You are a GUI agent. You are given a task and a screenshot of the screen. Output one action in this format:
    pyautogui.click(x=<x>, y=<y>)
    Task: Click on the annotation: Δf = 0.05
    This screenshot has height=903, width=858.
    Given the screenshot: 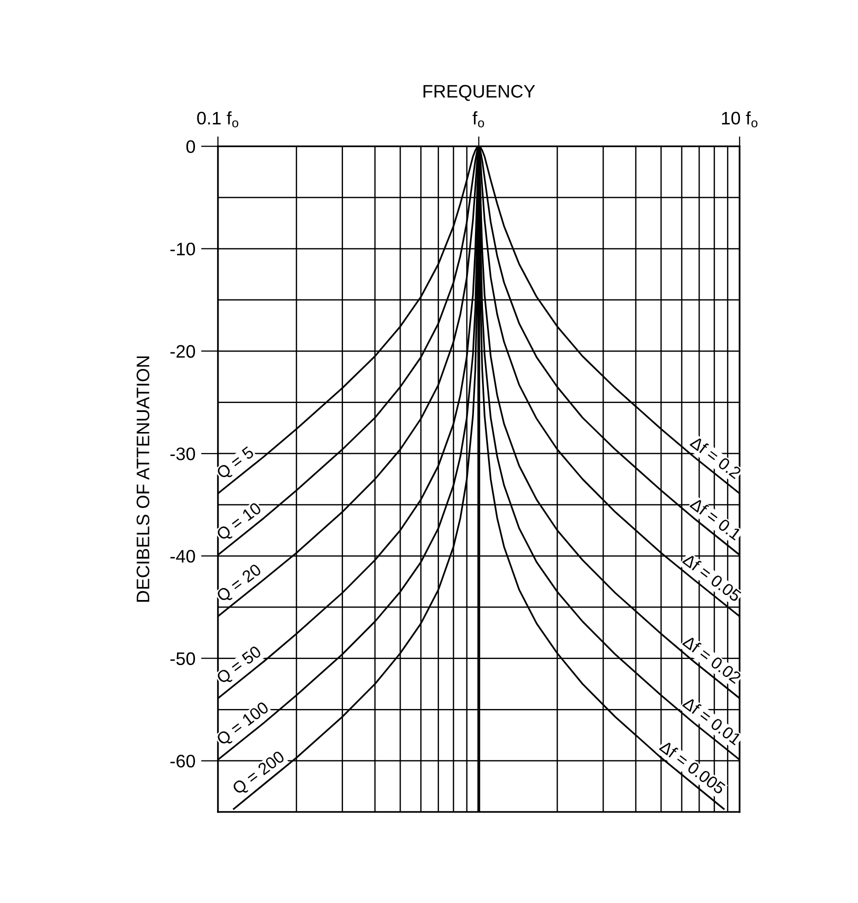 What is the action you would take?
    pyautogui.click(x=712, y=577)
    